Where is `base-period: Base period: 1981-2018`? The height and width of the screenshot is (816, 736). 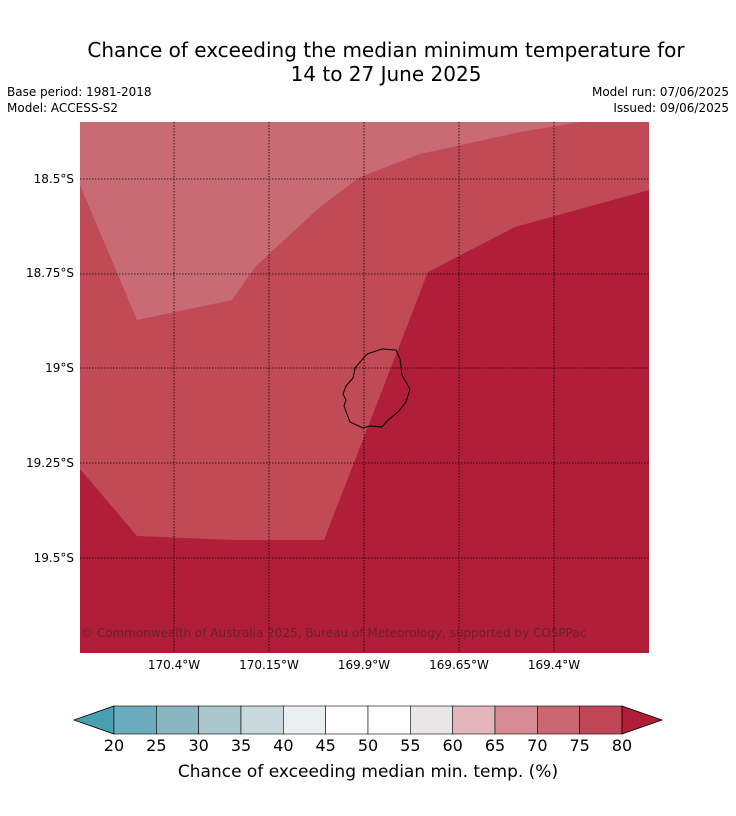 base-period: Base period: 1981-2018 is located at coordinates (79, 92).